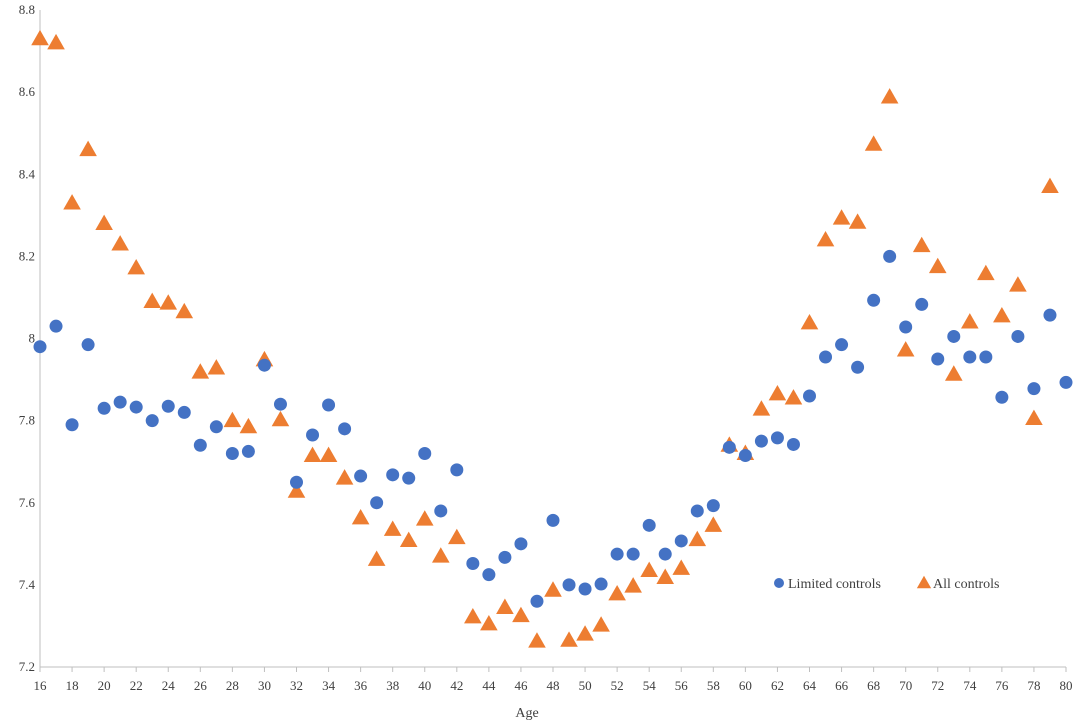 The height and width of the screenshot is (723, 1080). I want to click on legend-all-controls-marker, so click(924, 582).